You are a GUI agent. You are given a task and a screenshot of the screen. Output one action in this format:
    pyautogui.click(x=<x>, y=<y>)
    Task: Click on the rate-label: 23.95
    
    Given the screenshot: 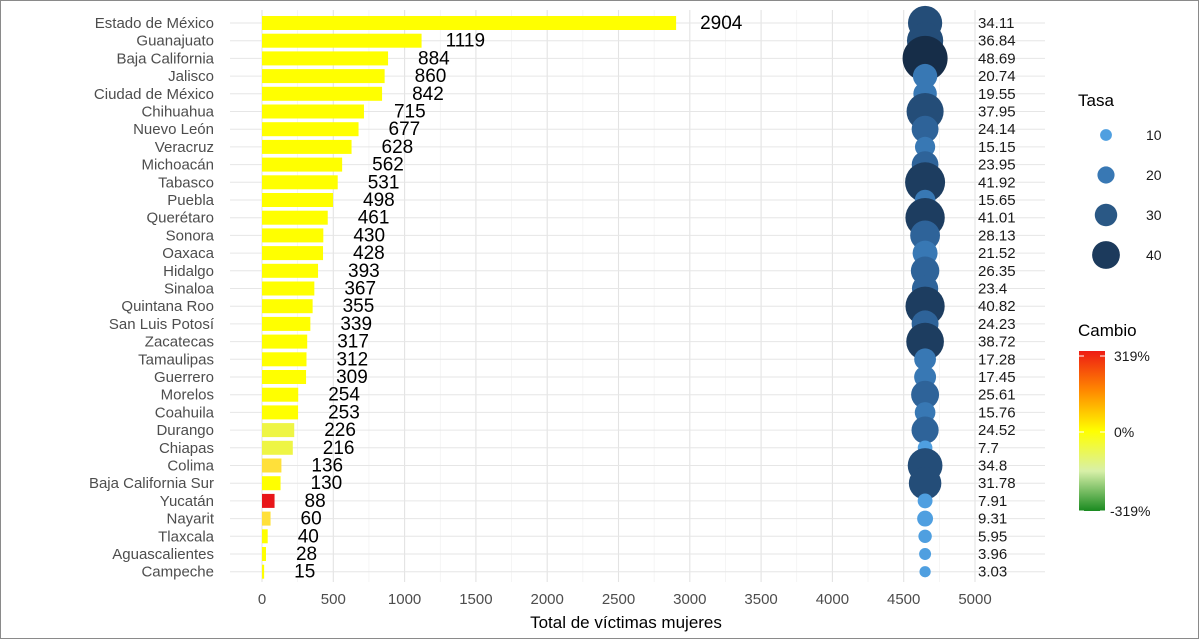 What is the action you would take?
    pyautogui.click(x=997, y=165)
    